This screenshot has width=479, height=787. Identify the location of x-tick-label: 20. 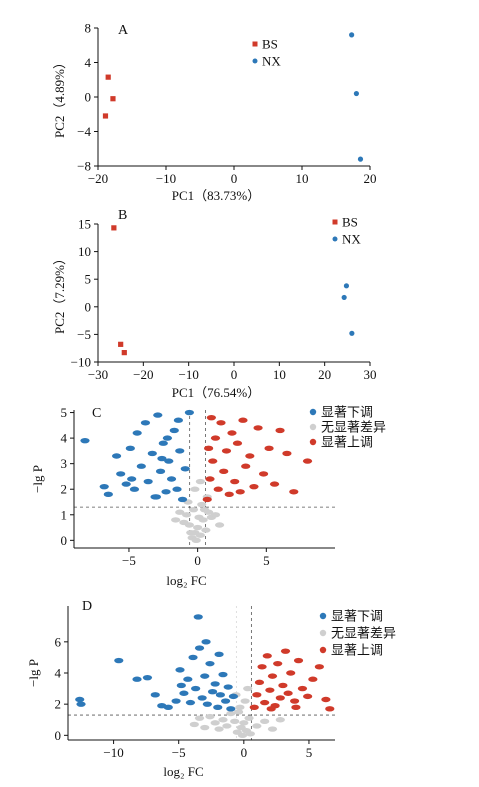
(370, 178).